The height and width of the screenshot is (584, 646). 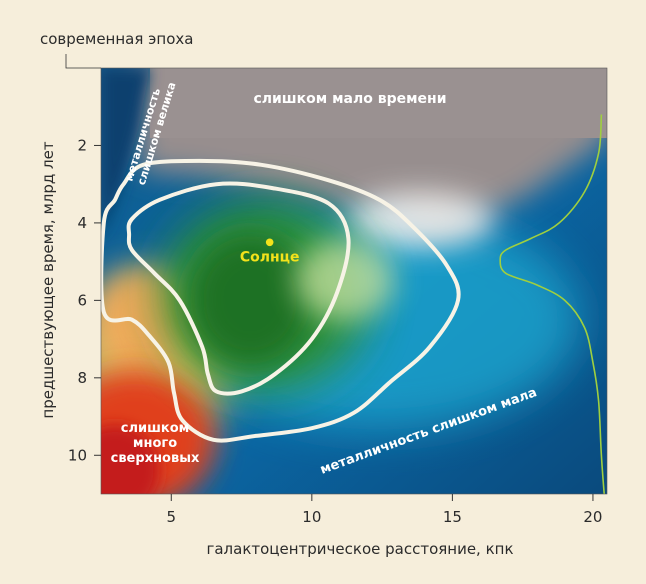 What do you see at coordinates (270, 257) in the screenshot?
I see `sun-label: Солнце` at bounding box center [270, 257].